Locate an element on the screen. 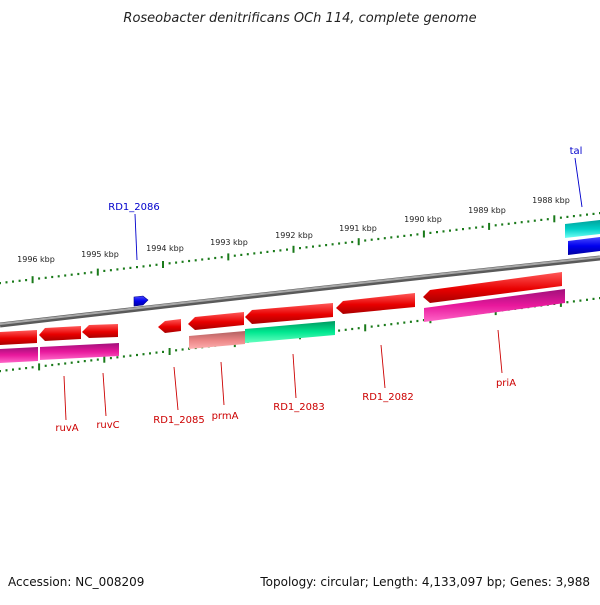 Image resolution: width=600 pixels, height=605 pixels. gene-rd1-2082 is located at coordinates (375, 303).